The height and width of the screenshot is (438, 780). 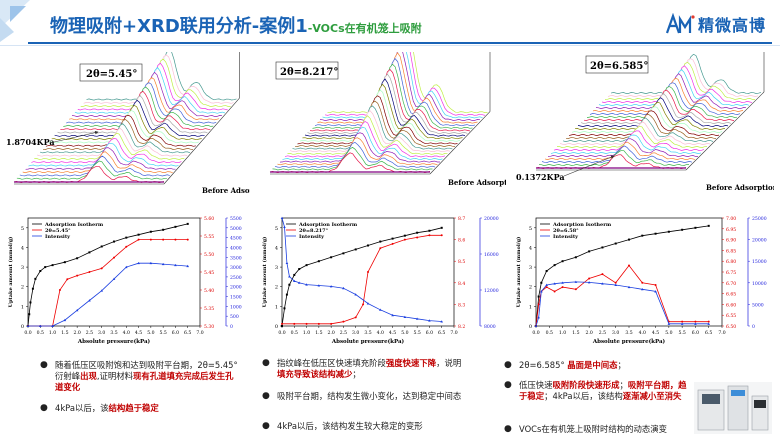 What do you see at coordinates (364, 28) in the screenshot?
I see `page-subtitle: -VOCs在有机笼上吸附` at bounding box center [364, 28].